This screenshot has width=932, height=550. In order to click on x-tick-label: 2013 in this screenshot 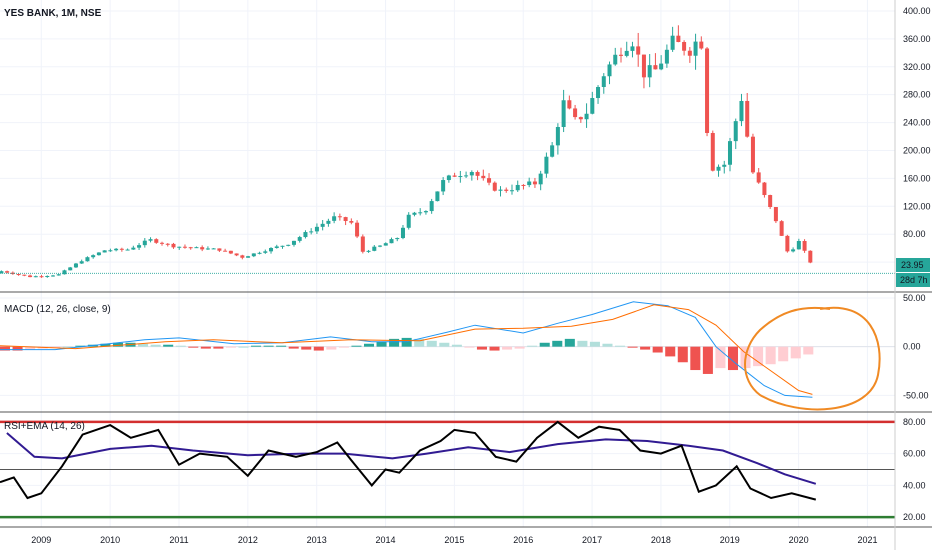, I will do `click(317, 540)`.